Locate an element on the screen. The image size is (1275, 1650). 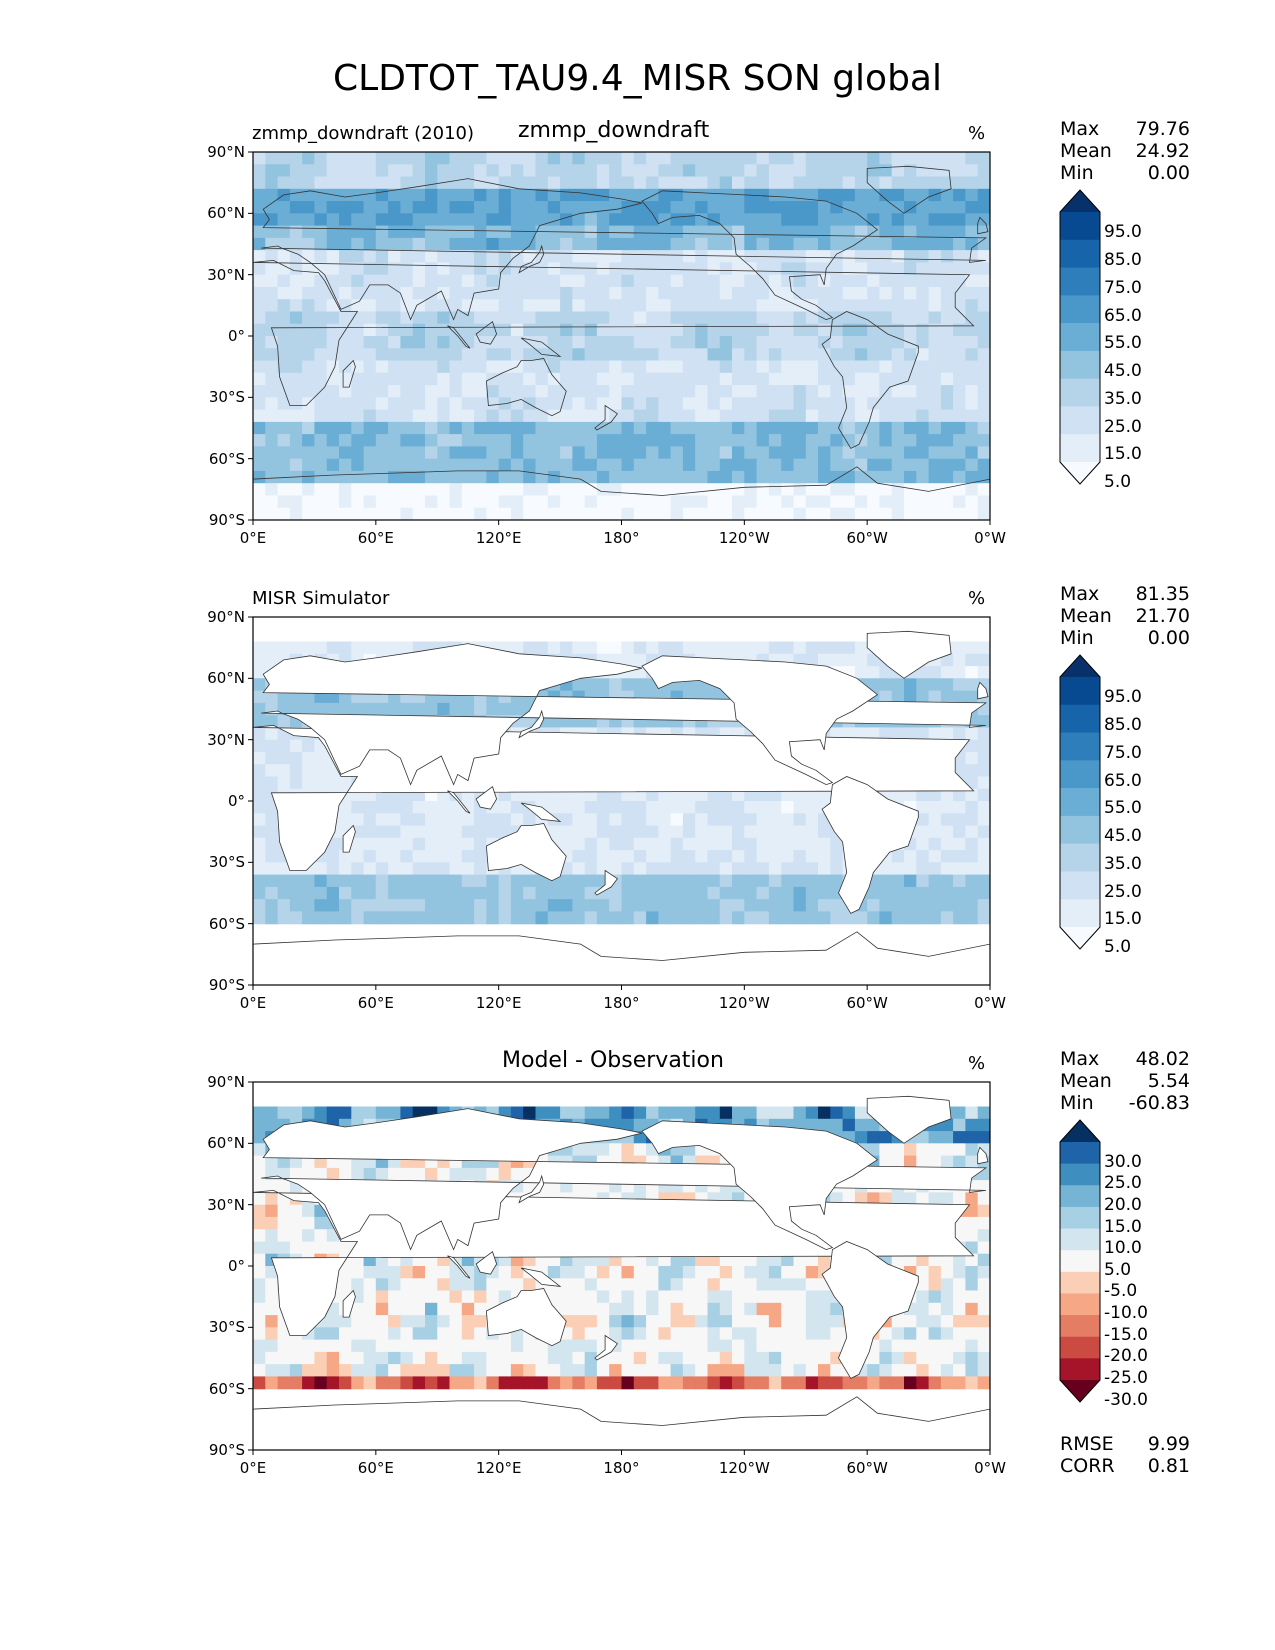
colorbar-label: -5.0 is located at coordinates (1121, 1291).